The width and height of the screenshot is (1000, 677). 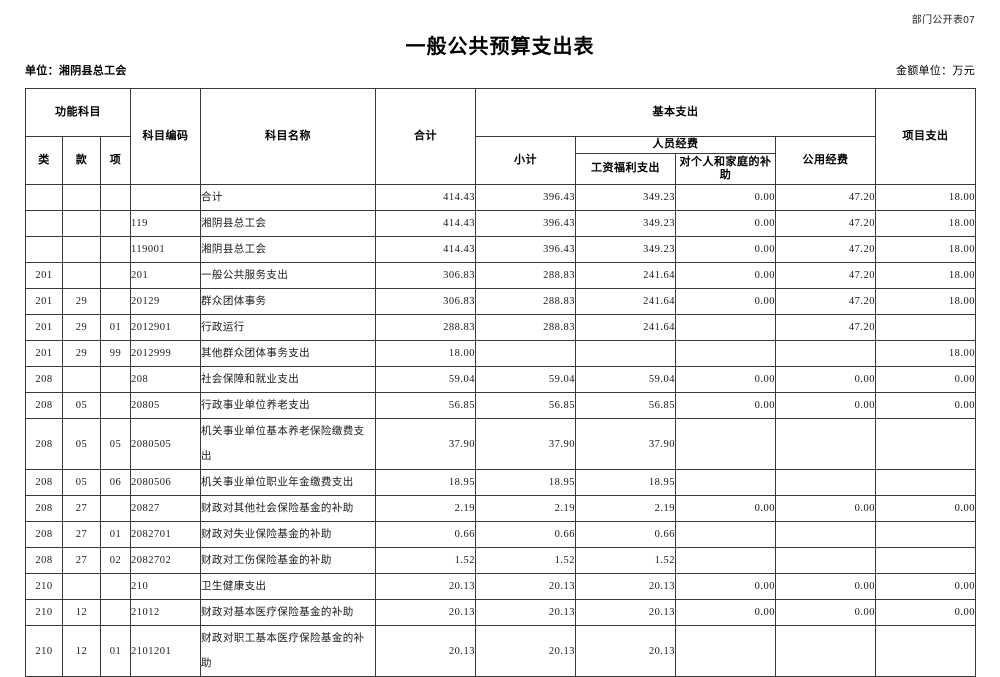 What do you see at coordinates (426, 327) in the screenshot?
I see `cell-total: 288.83` at bounding box center [426, 327].